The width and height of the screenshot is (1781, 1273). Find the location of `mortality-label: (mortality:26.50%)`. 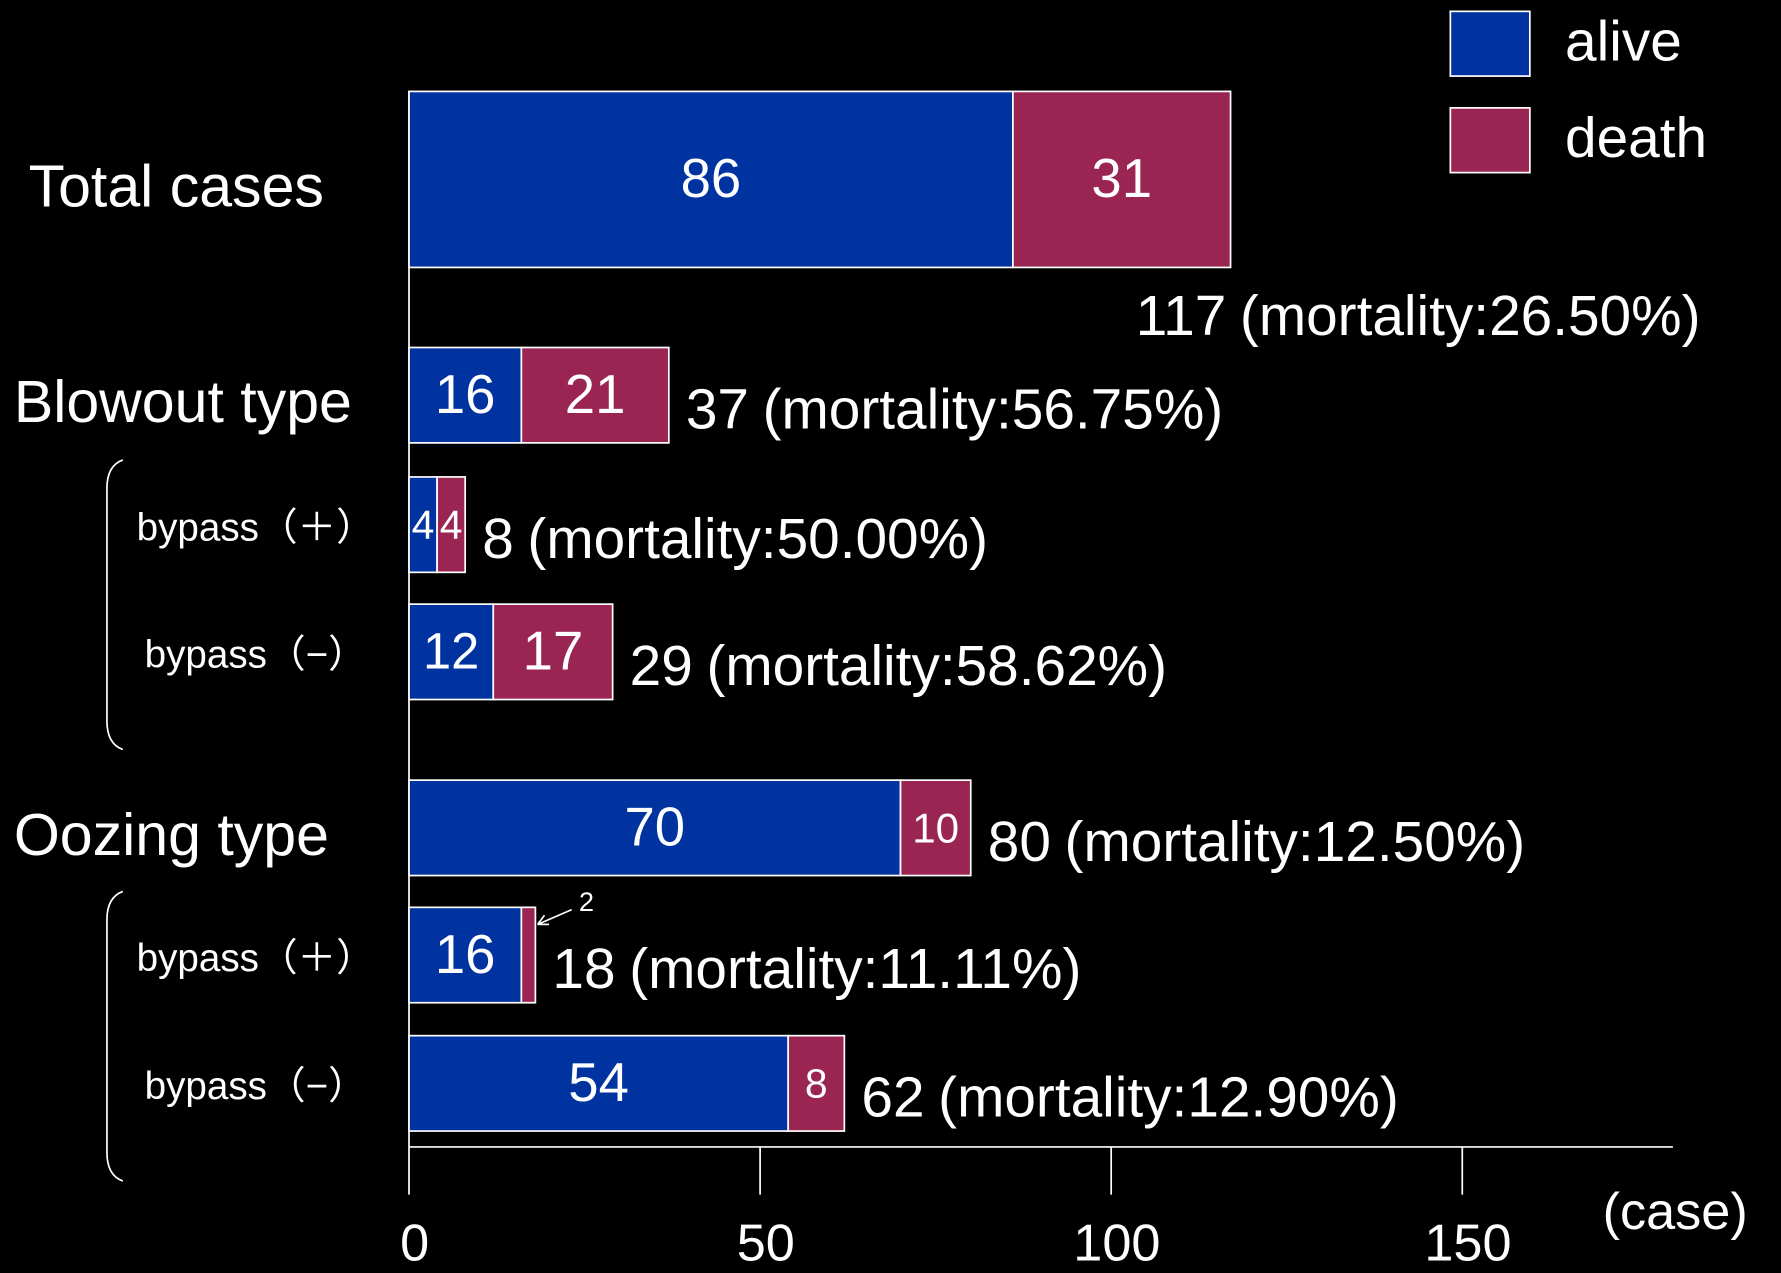

mortality-label: (mortality:26.50%) is located at coordinates (1470, 316).